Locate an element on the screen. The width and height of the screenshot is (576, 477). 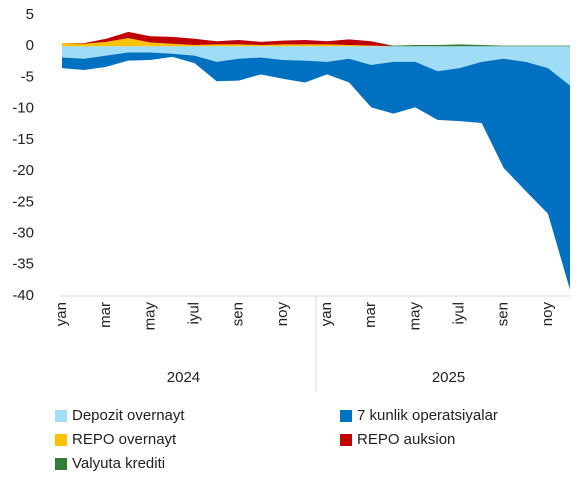
y-tick-label: -30 is located at coordinates (23, 233).